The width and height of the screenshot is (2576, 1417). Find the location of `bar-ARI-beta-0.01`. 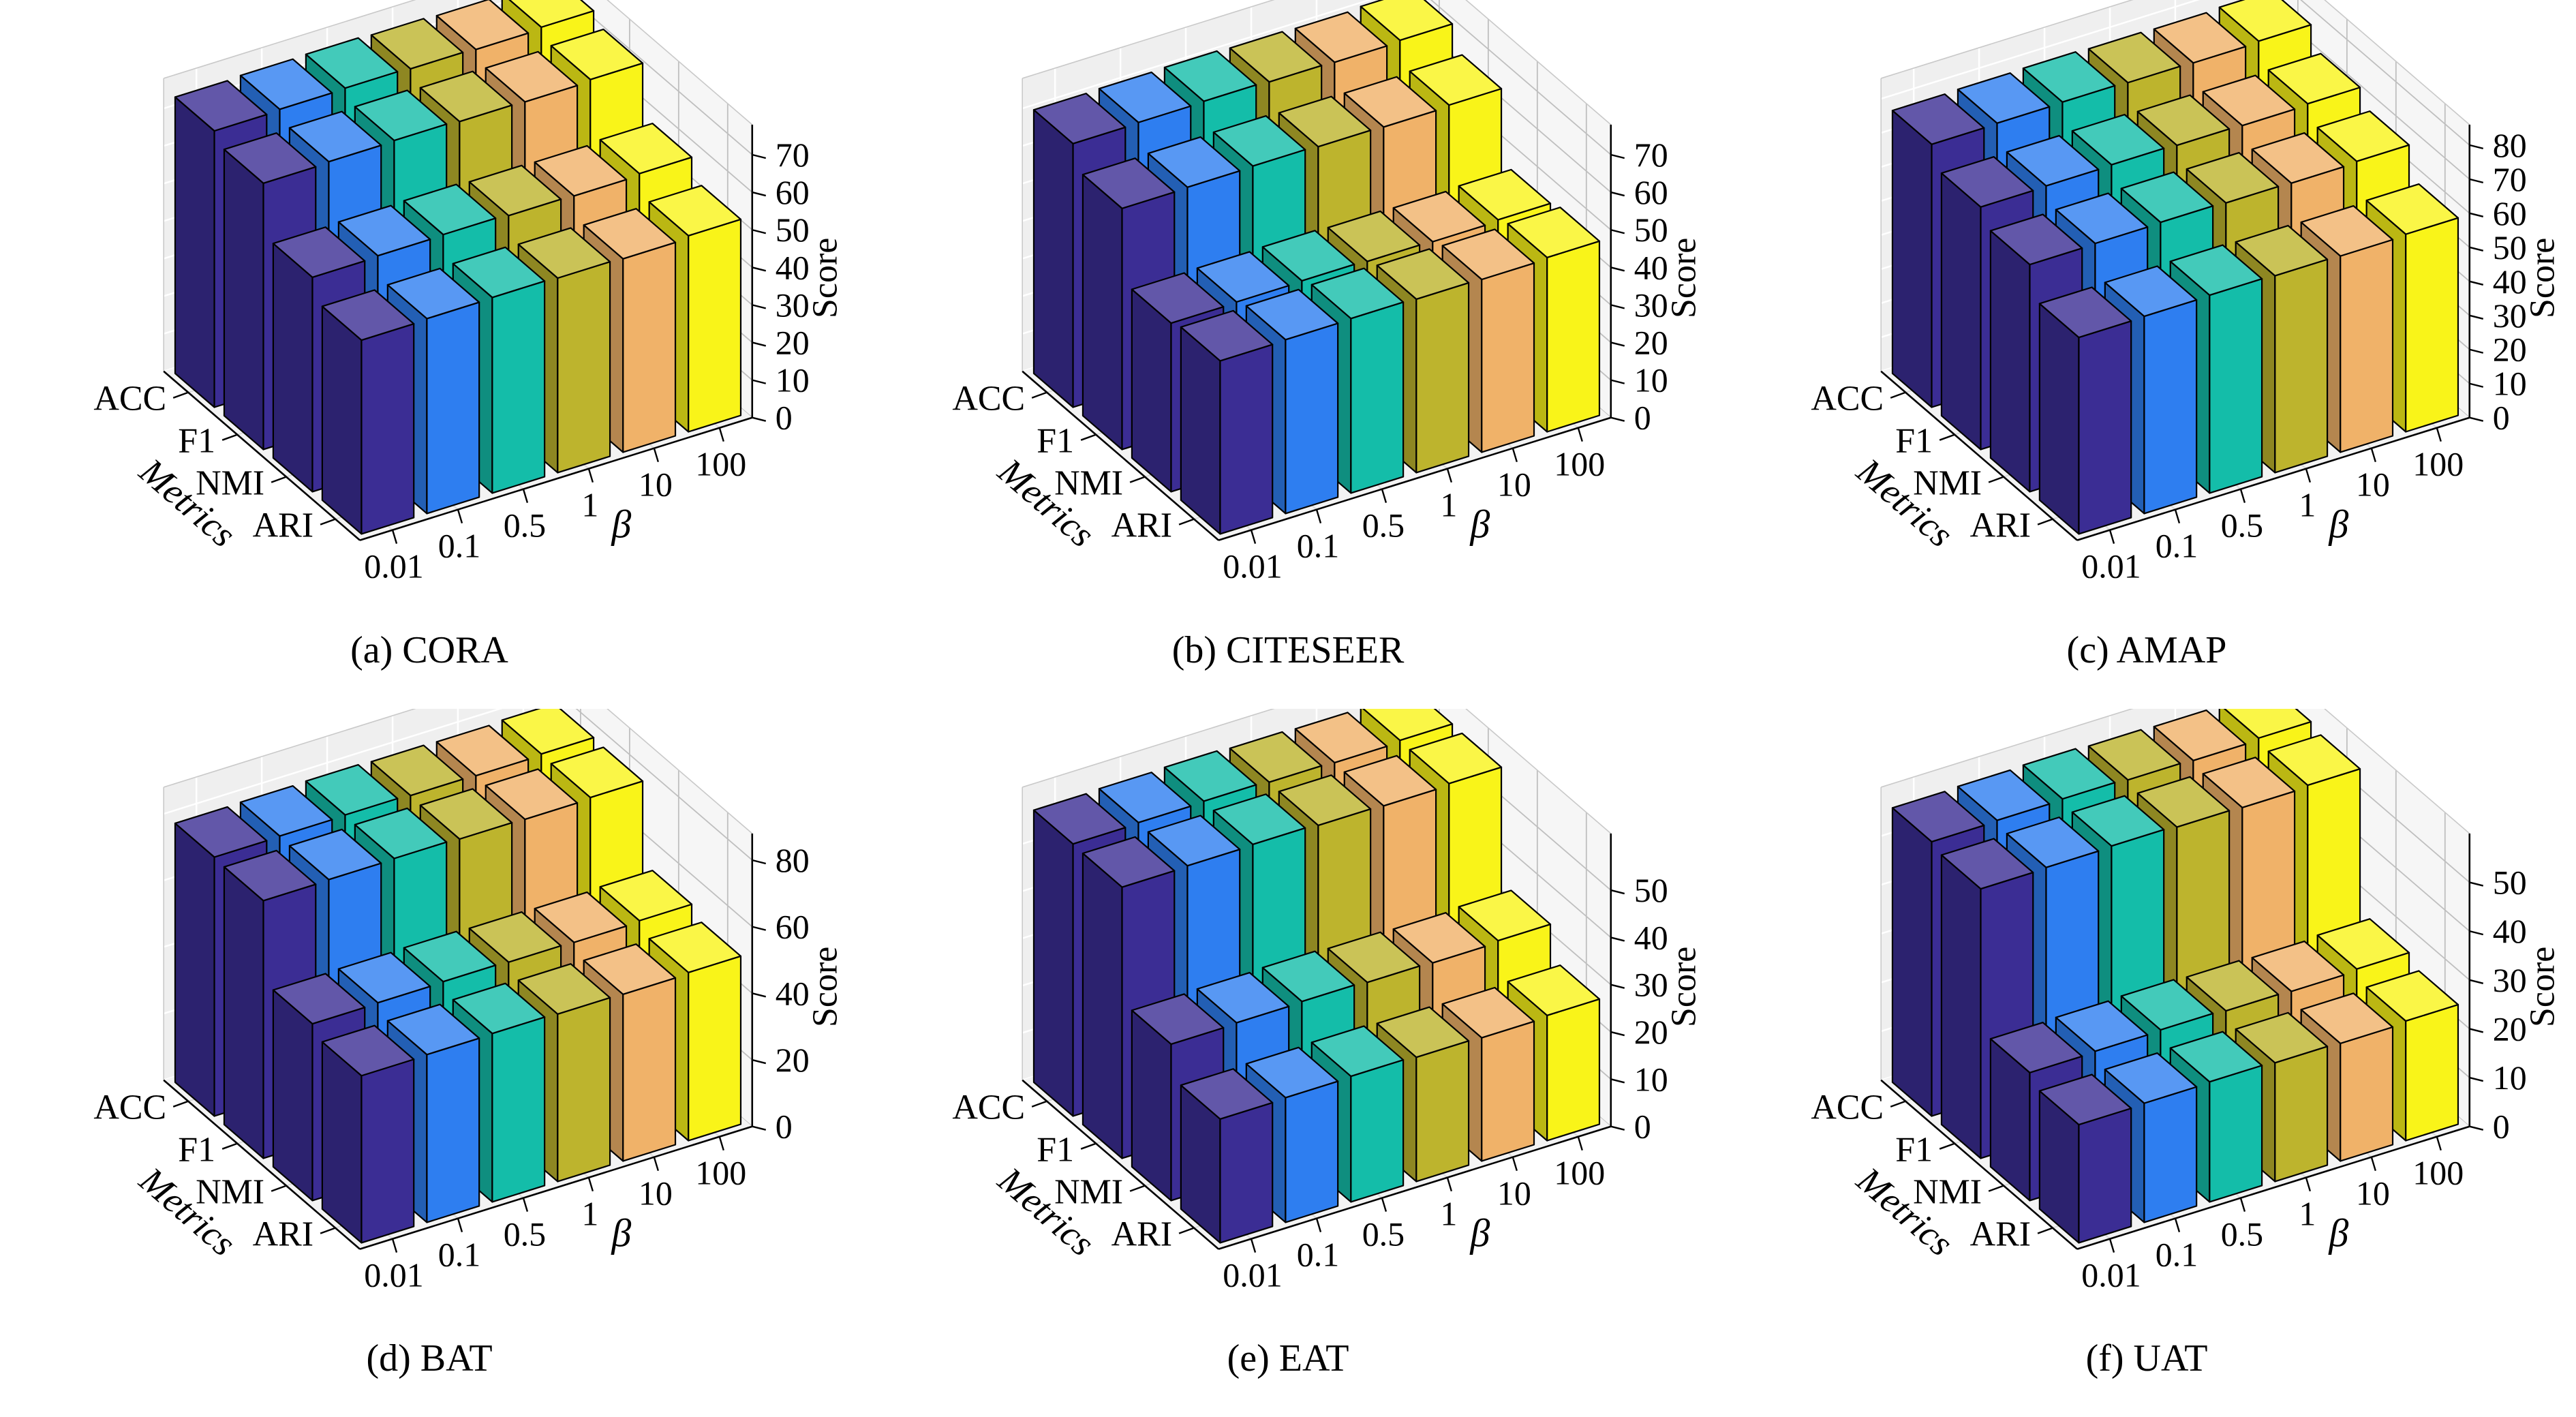

bar-ARI-beta-0.01 is located at coordinates (1227, 422).